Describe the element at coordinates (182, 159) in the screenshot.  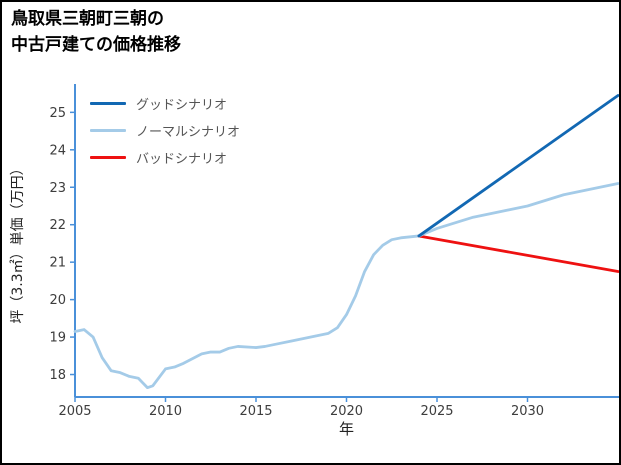
I see `legend-label-bad: バッドシナリオ` at that location.